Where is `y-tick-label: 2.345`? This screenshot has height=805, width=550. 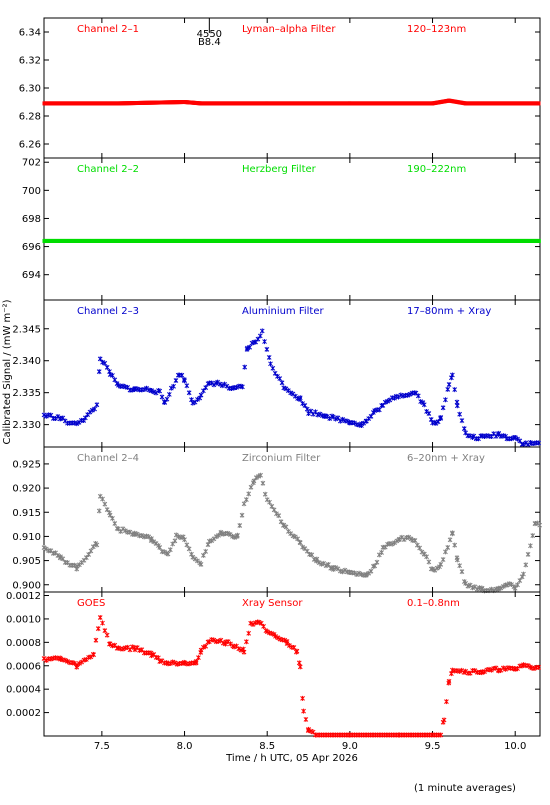 y-tick-label: 2.345 is located at coordinates (26, 329).